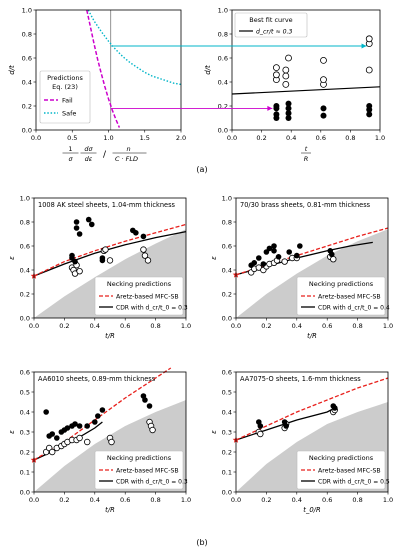 This screenshot has width=404, height=550. Describe the element at coordinates (357, 326) in the screenshot. I see `b2-xtick-label: 0.8` at that location.